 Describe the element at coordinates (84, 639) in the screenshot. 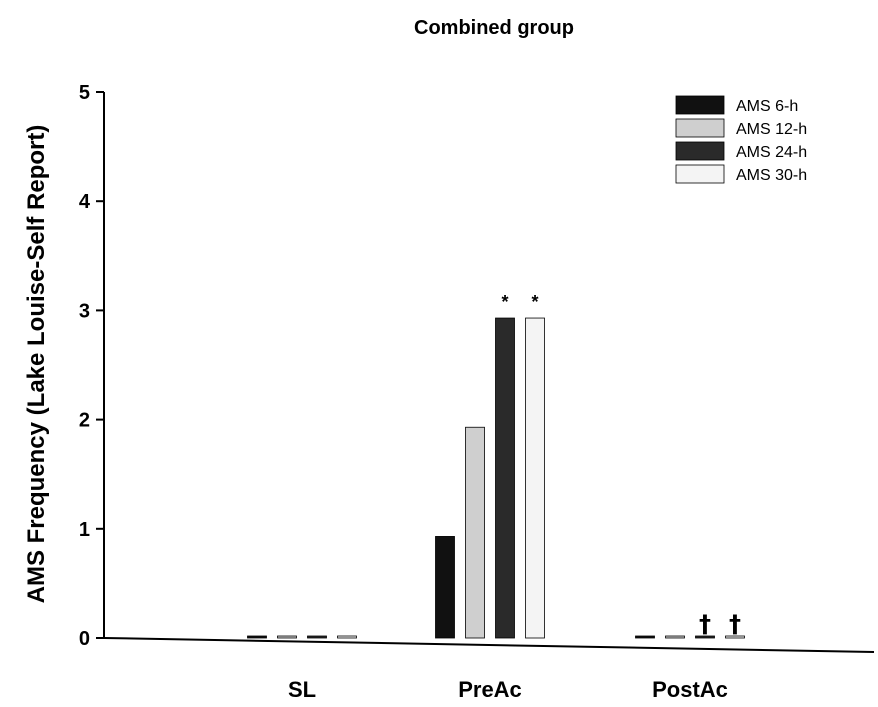

I see `y-tick-label: 0` at that location.